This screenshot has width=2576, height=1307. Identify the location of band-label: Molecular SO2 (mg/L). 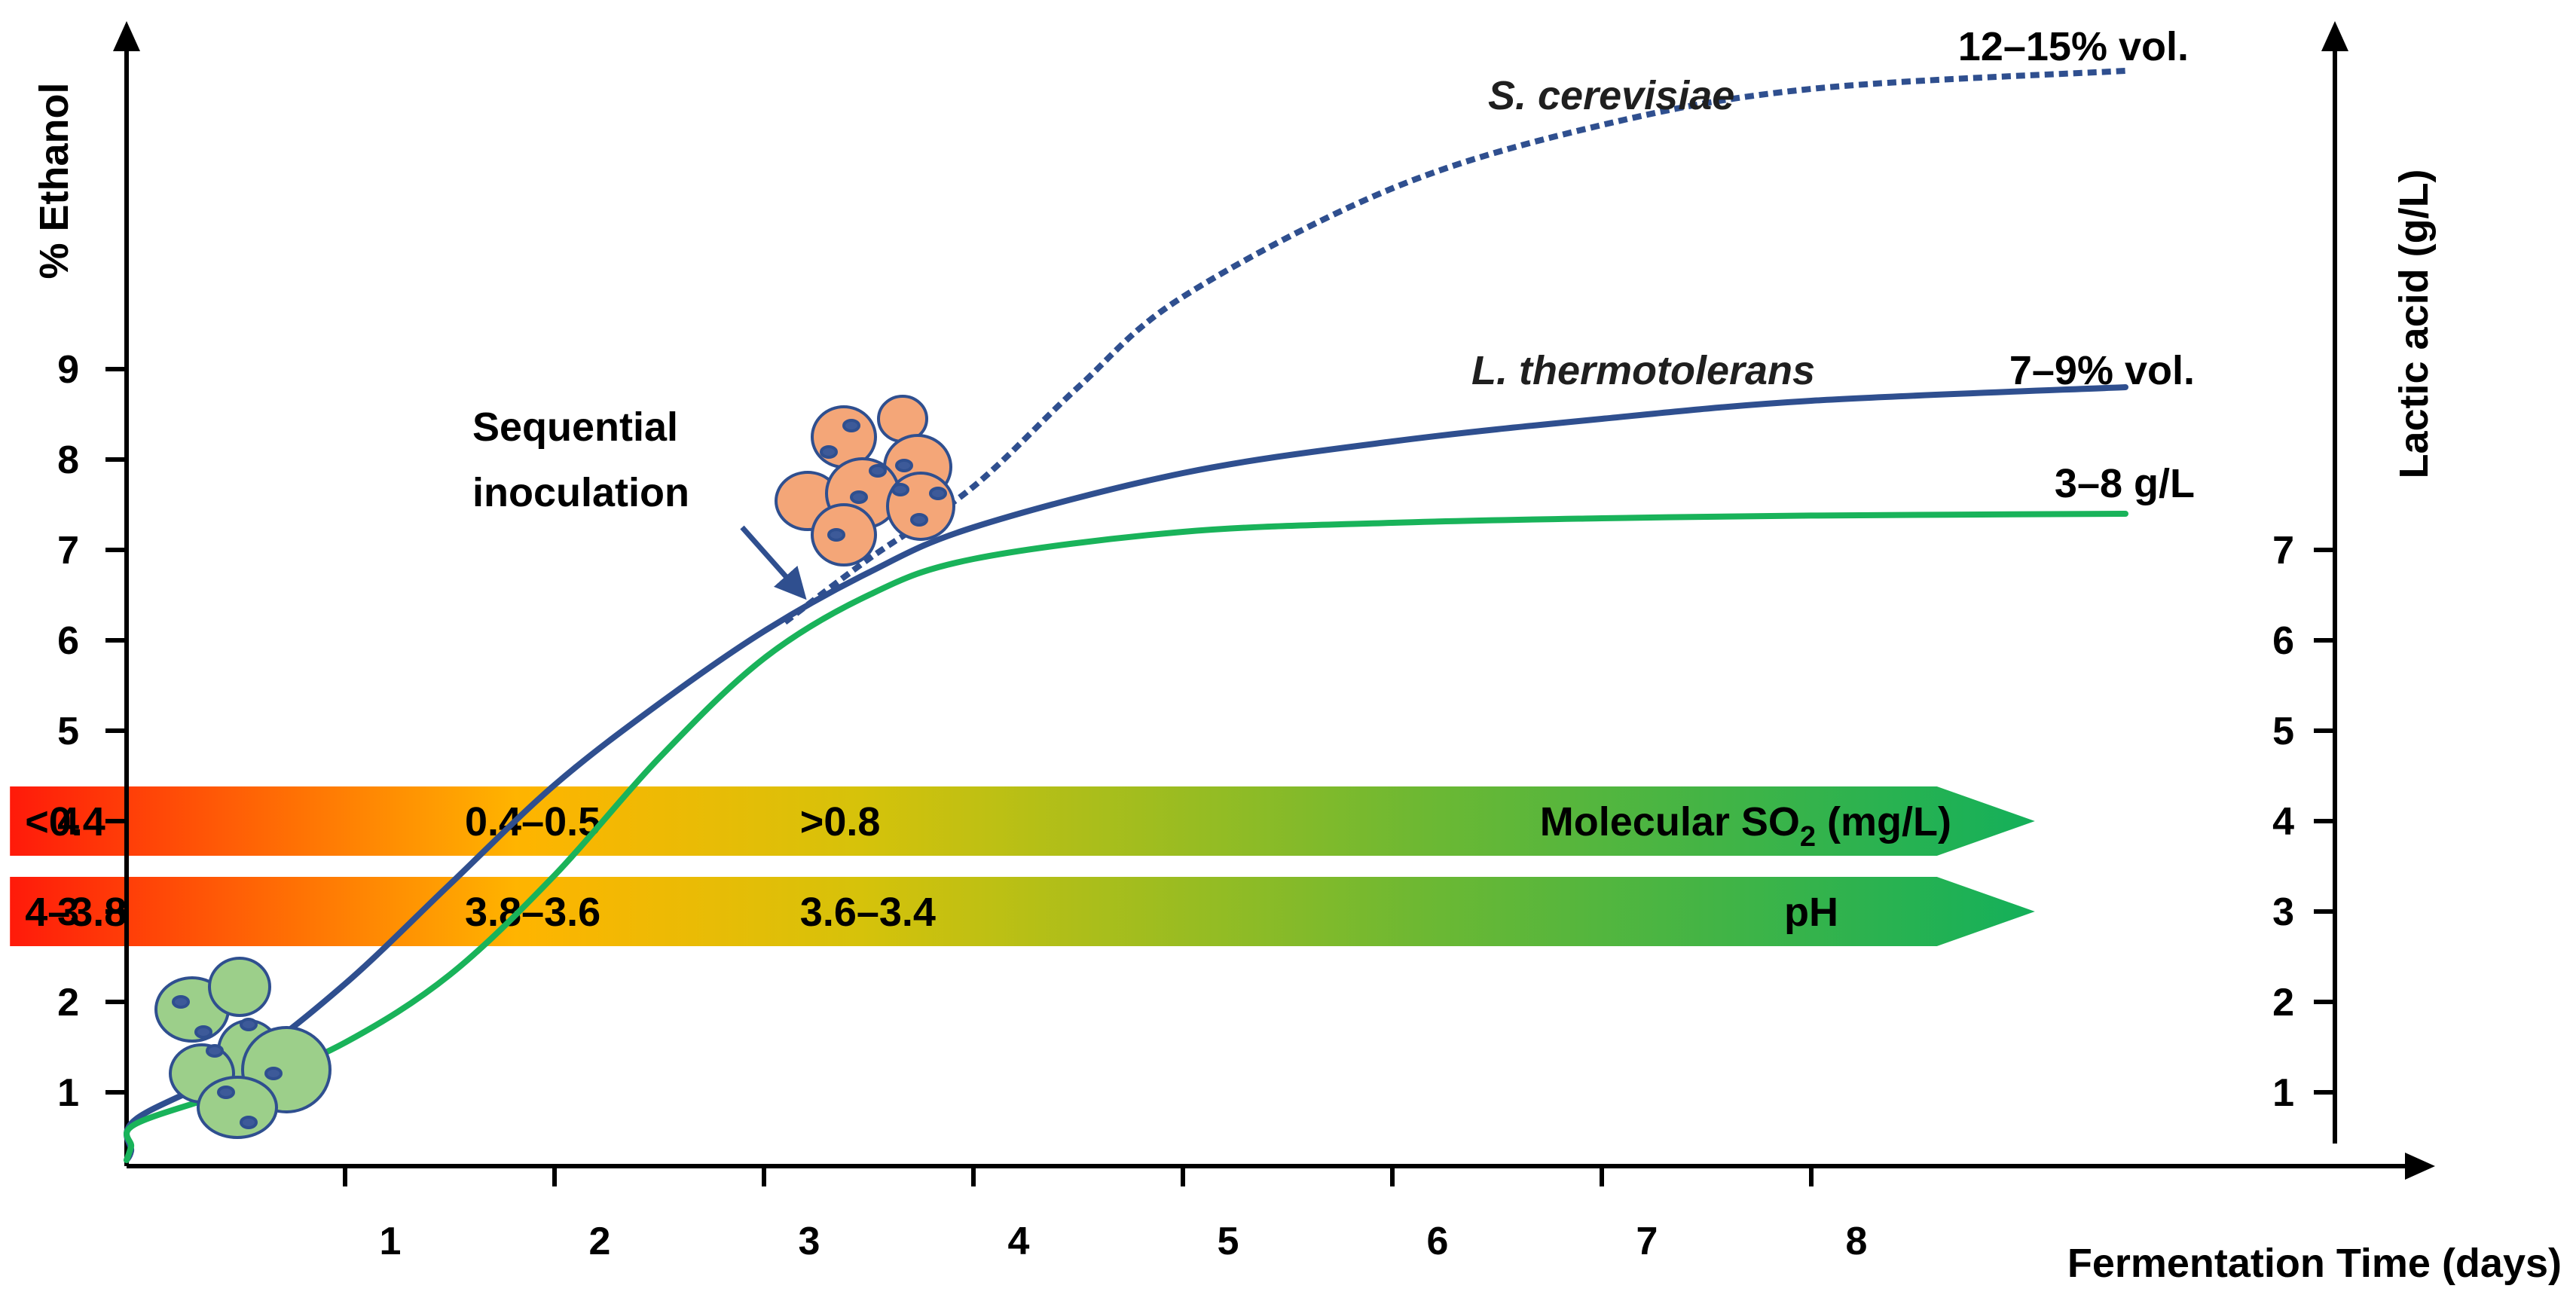
(1746, 826).